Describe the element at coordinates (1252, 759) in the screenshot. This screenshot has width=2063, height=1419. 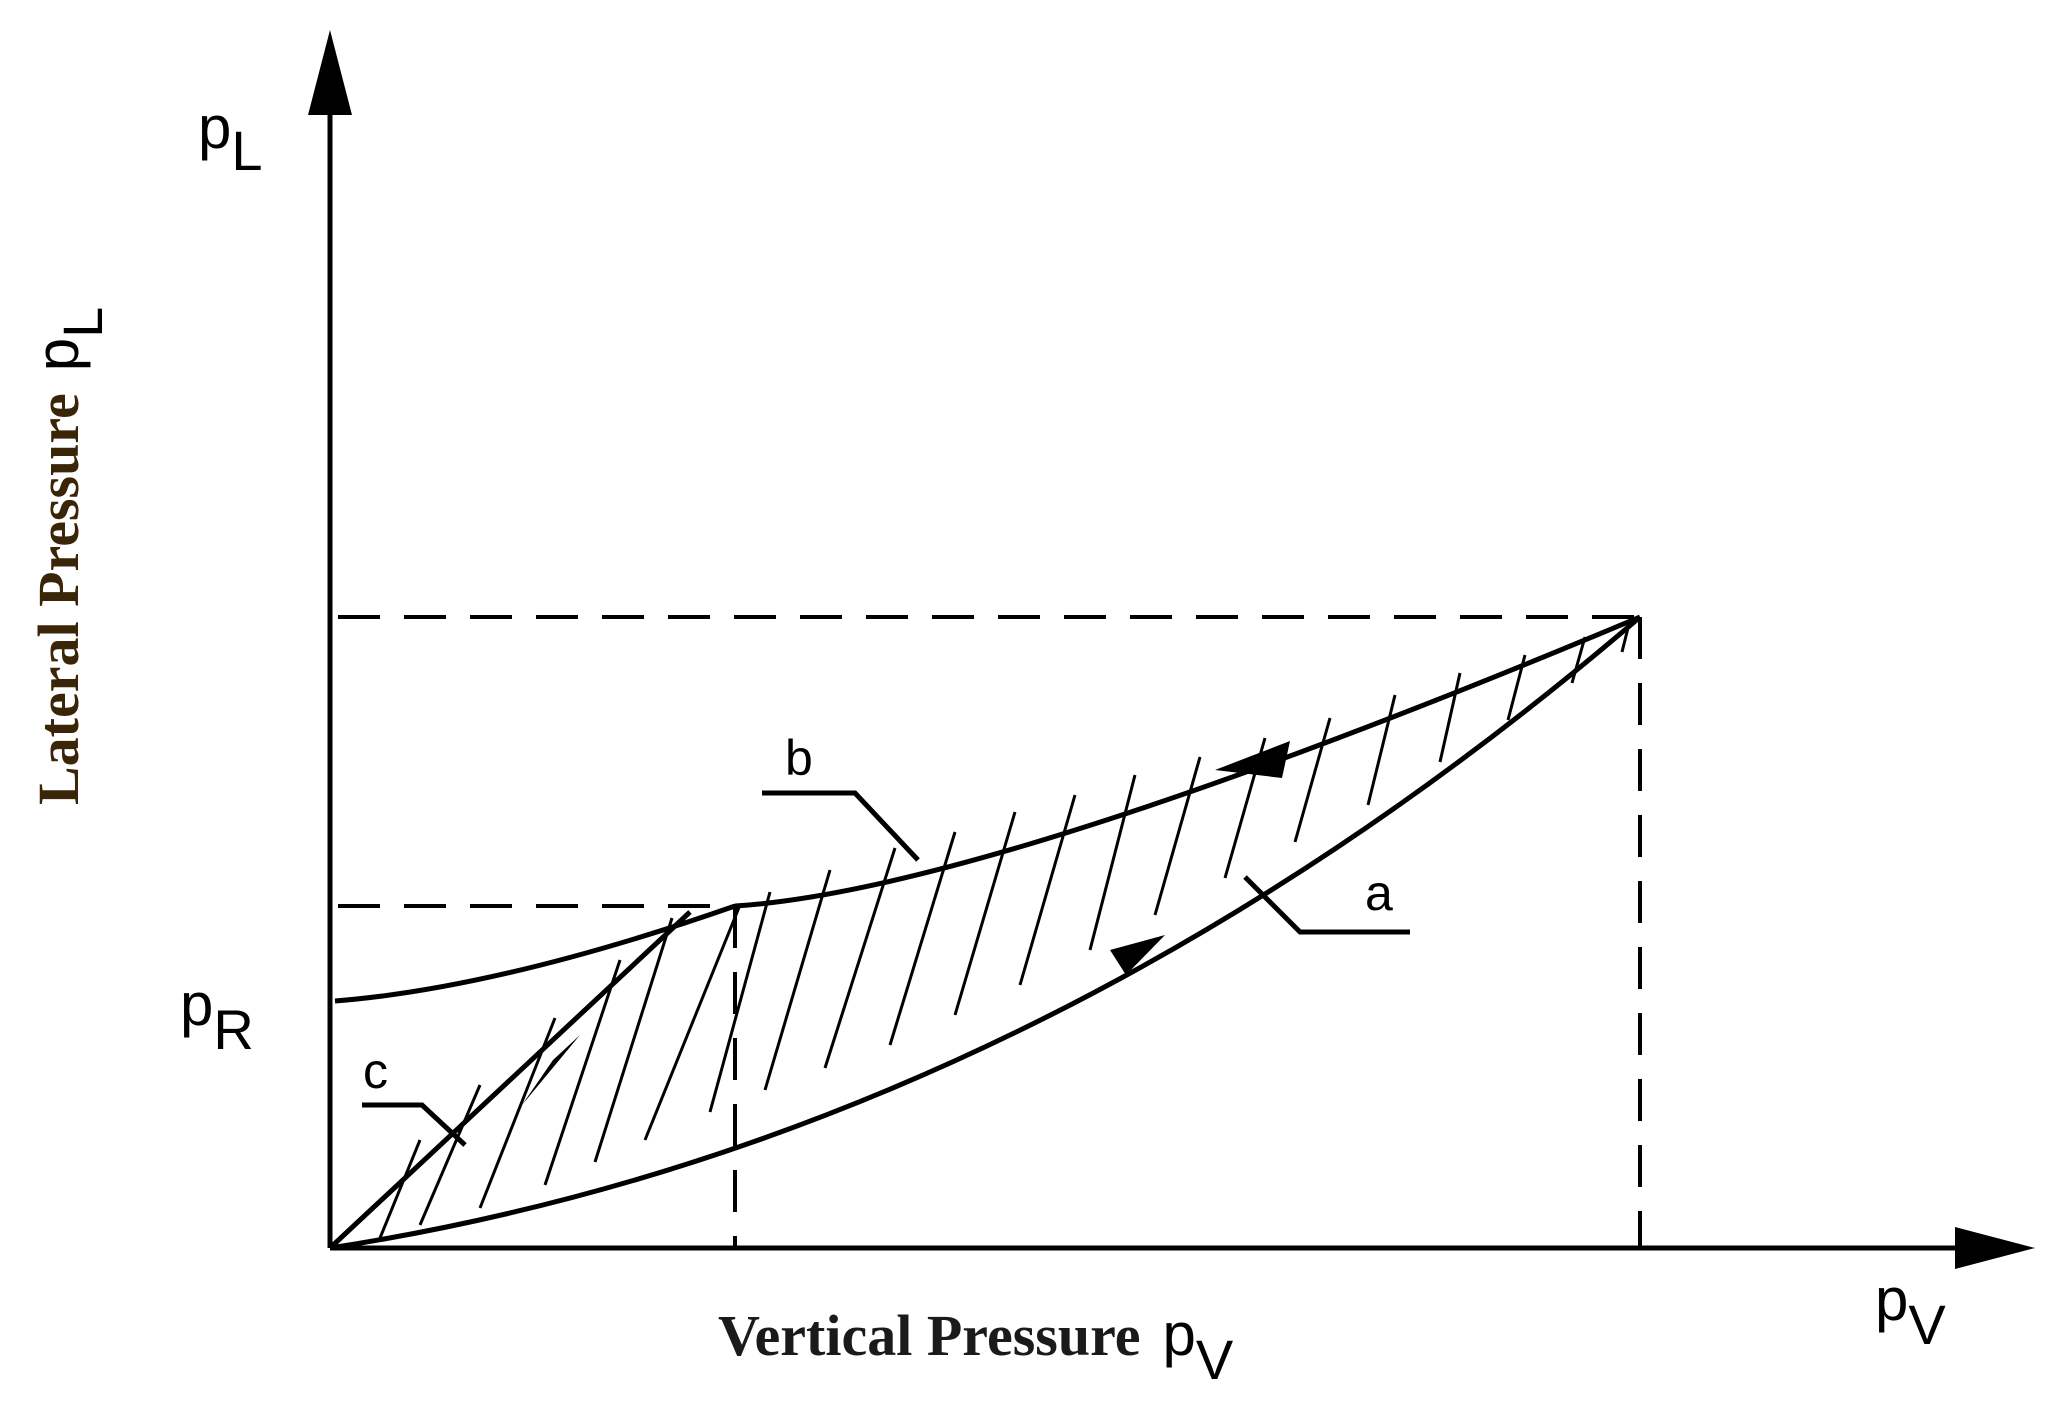
I see `curve-b-direction-arrow` at that location.